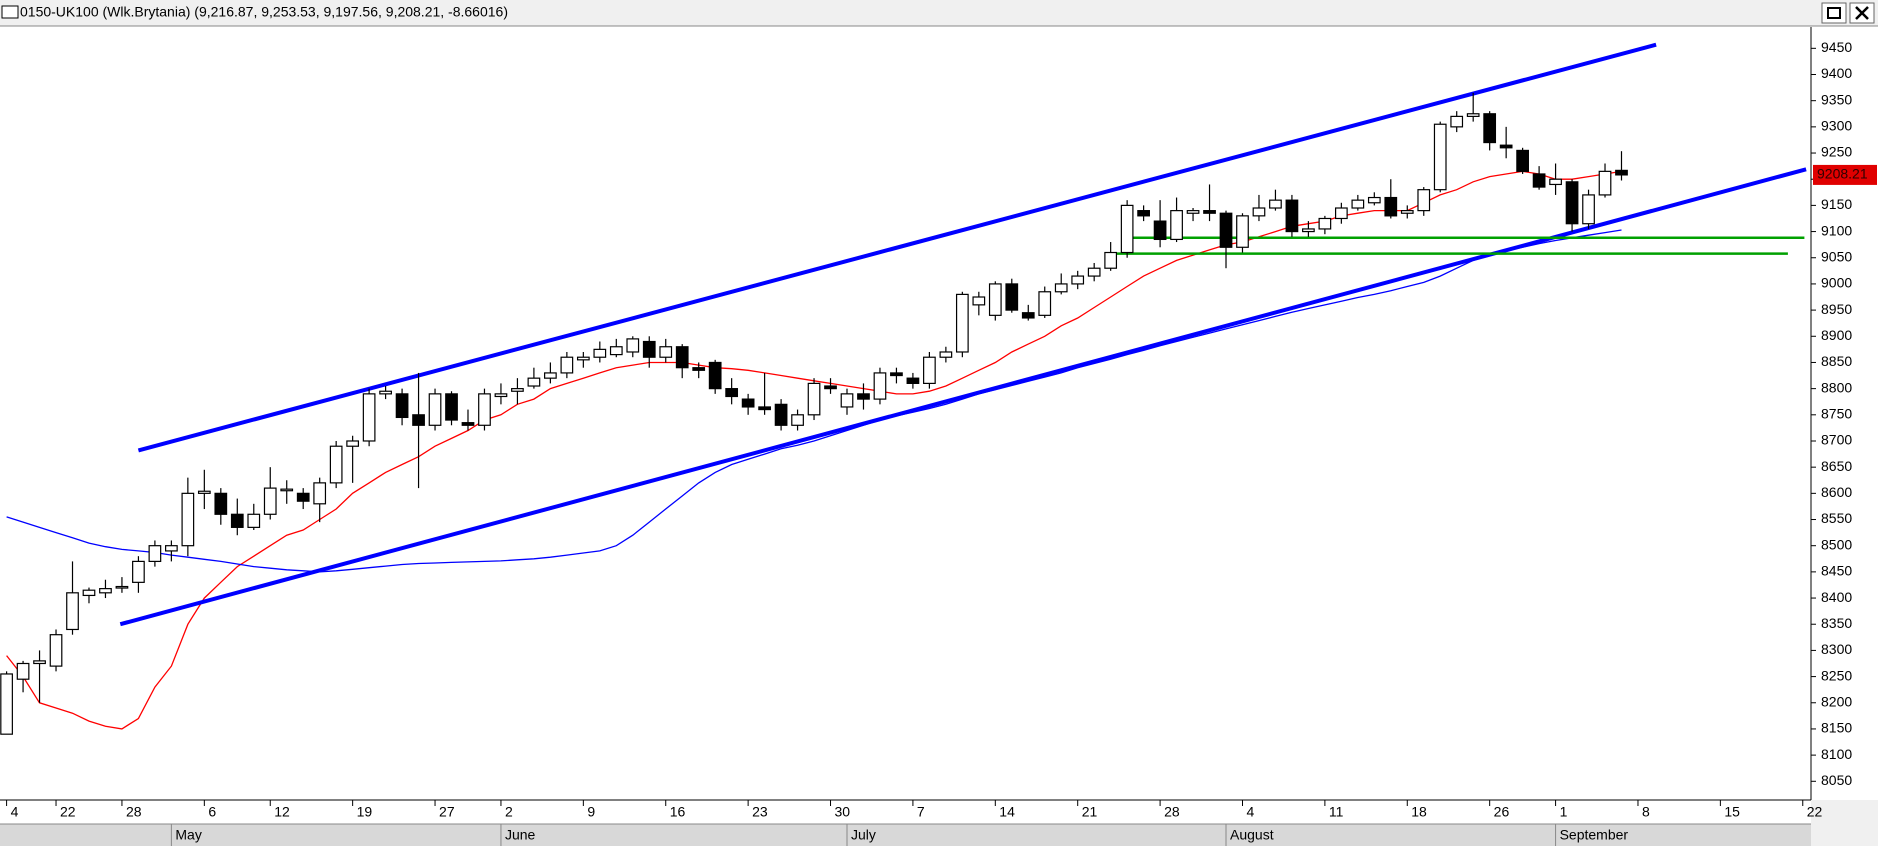 The image size is (1878, 851). I want to click on y-tick-label: 8350, so click(1836, 623).